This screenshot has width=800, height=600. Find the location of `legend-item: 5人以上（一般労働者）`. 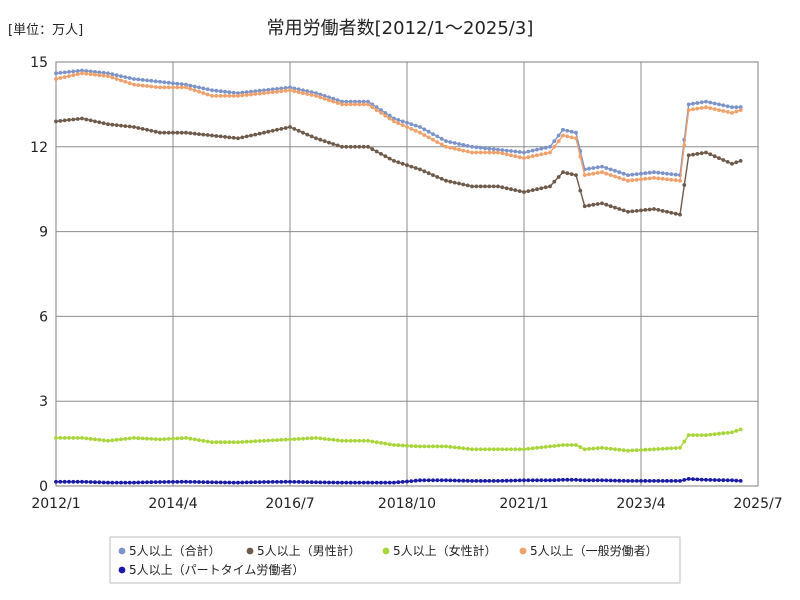

legend-item: 5人以上（一般労働者） is located at coordinates (588, 550).